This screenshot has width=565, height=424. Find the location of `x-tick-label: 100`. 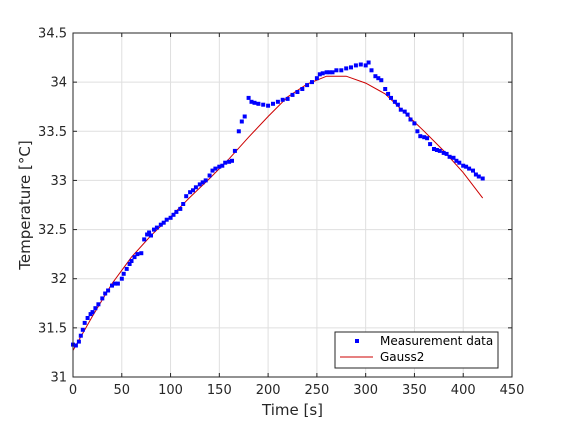

x-tick-label: 100 is located at coordinates (170, 390).